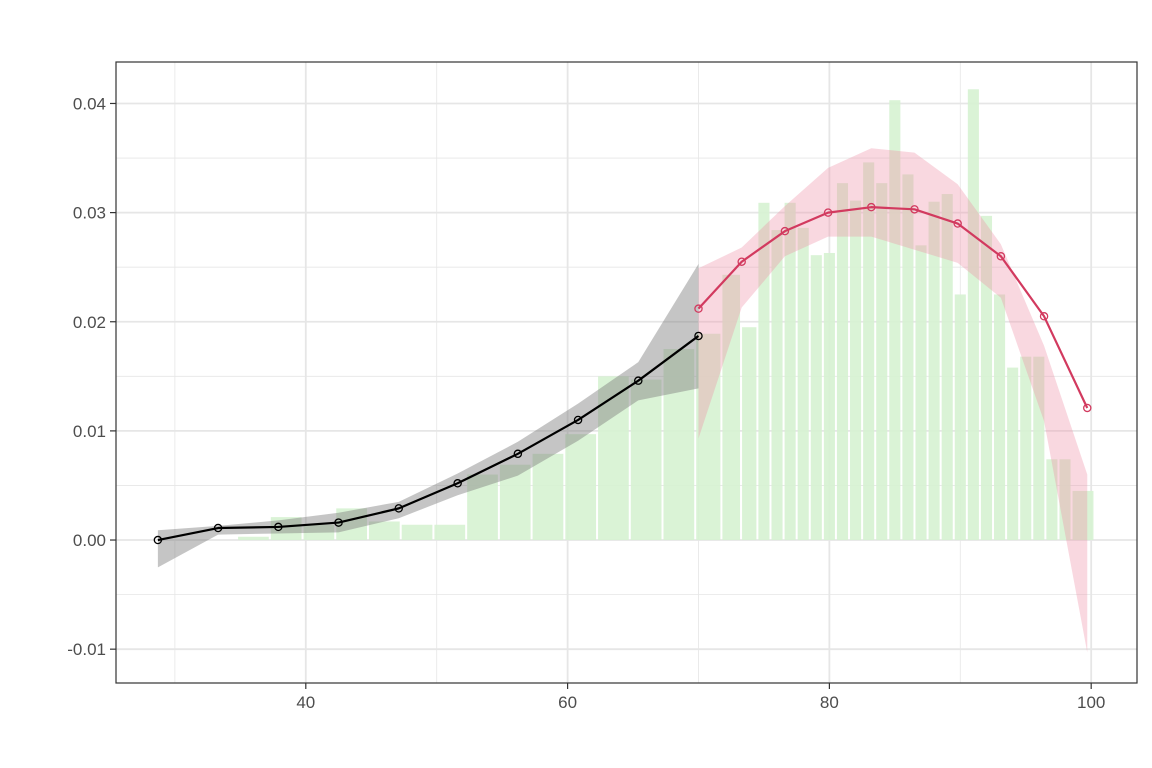  Describe the element at coordinates (305, 702) in the screenshot. I see `x-axis-tick-label: 40` at that location.